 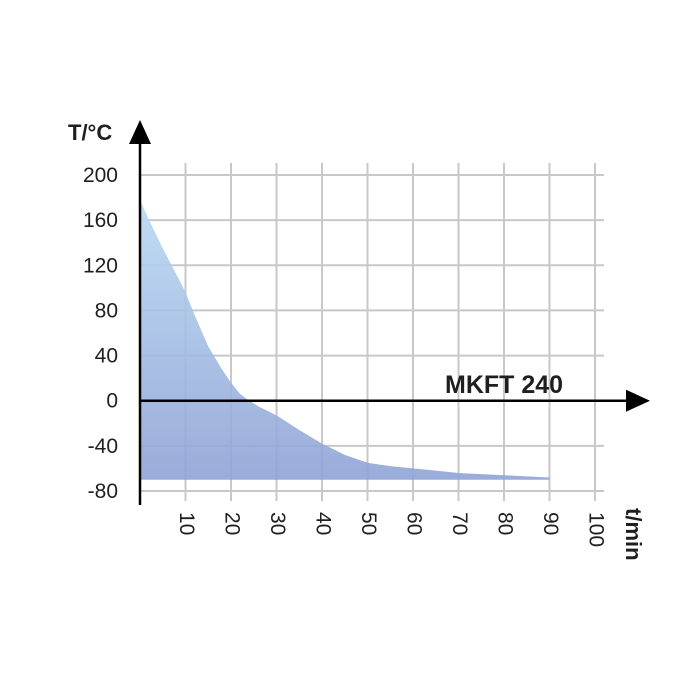 I want to click on y-axis-arrow-icon, so click(x=140, y=132).